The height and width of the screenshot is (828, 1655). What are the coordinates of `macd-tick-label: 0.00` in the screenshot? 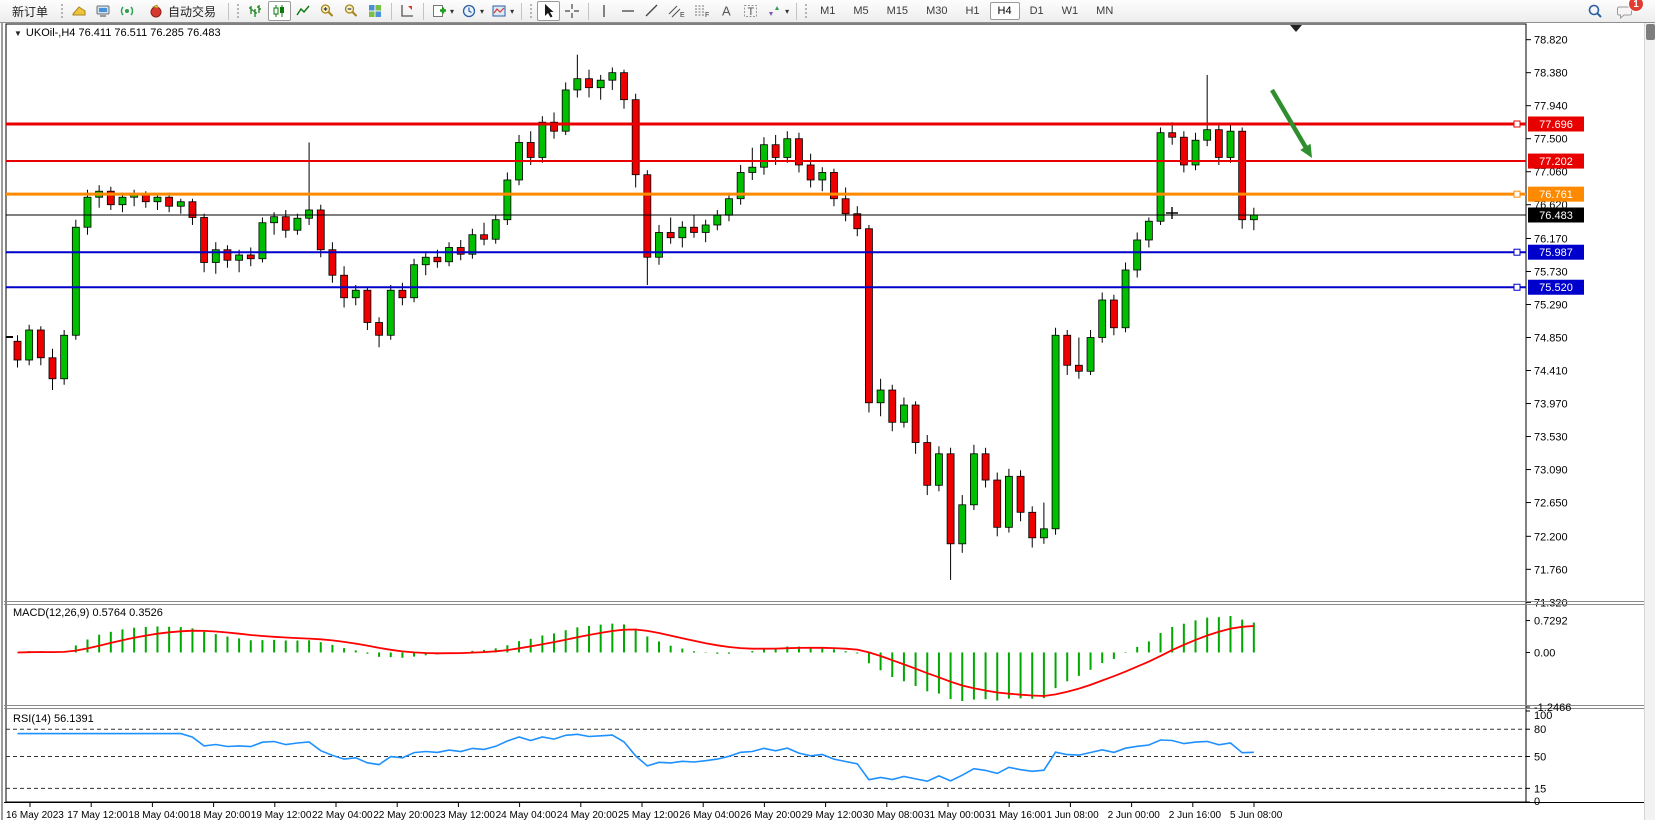 It's located at (1544, 653).